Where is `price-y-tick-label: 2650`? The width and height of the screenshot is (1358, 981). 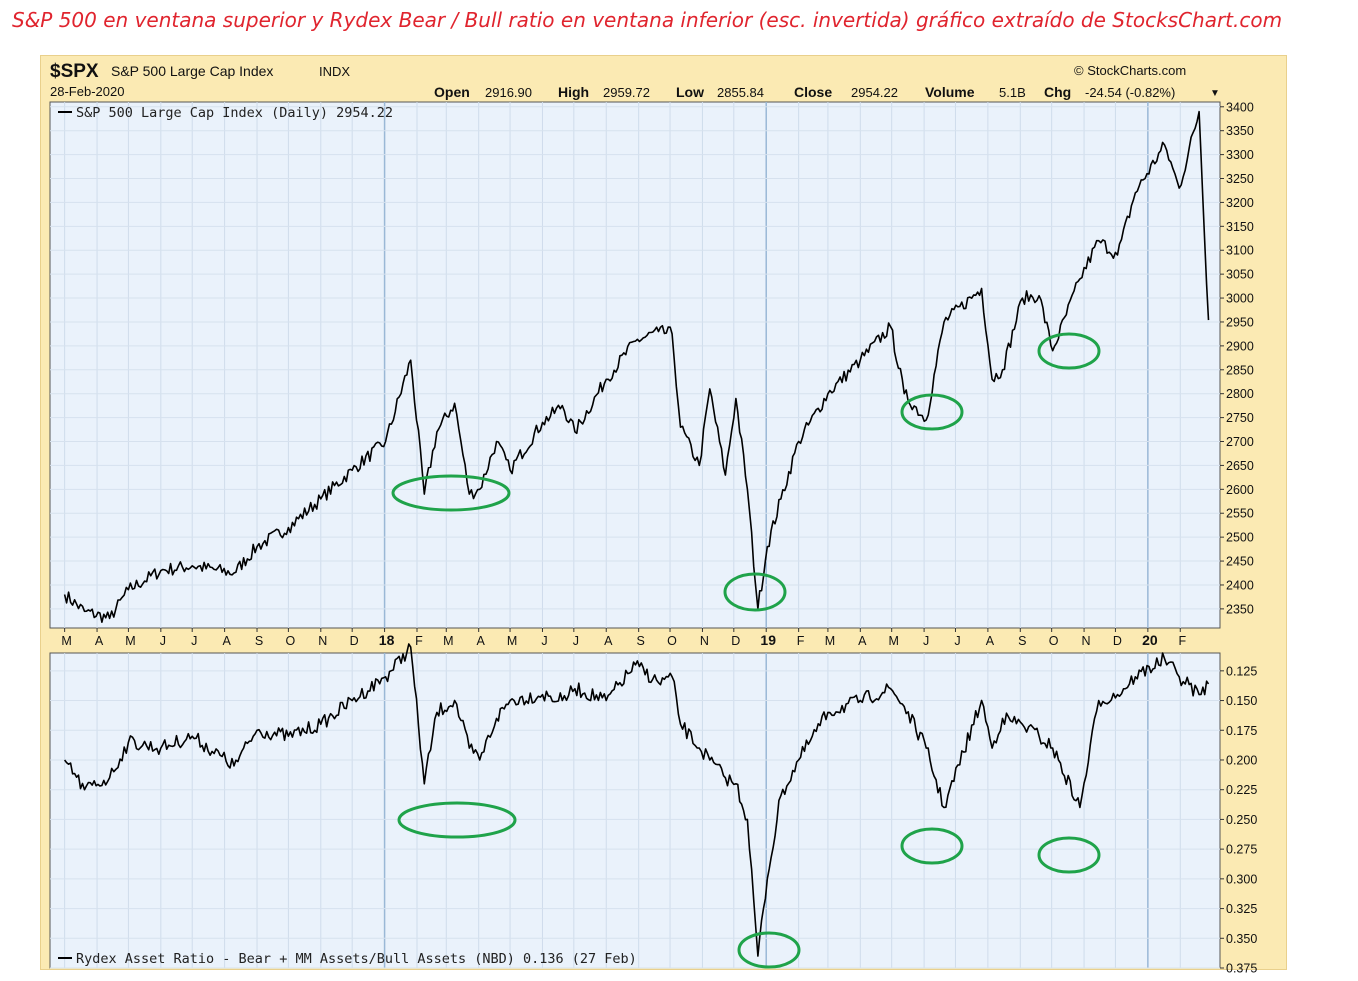
price-y-tick-label: 2650 is located at coordinates (1240, 466).